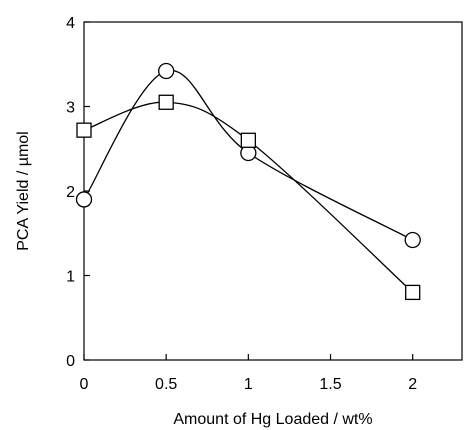 The height and width of the screenshot is (430, 464). I want to click on y-tick-label: 0, so click(70, 361).